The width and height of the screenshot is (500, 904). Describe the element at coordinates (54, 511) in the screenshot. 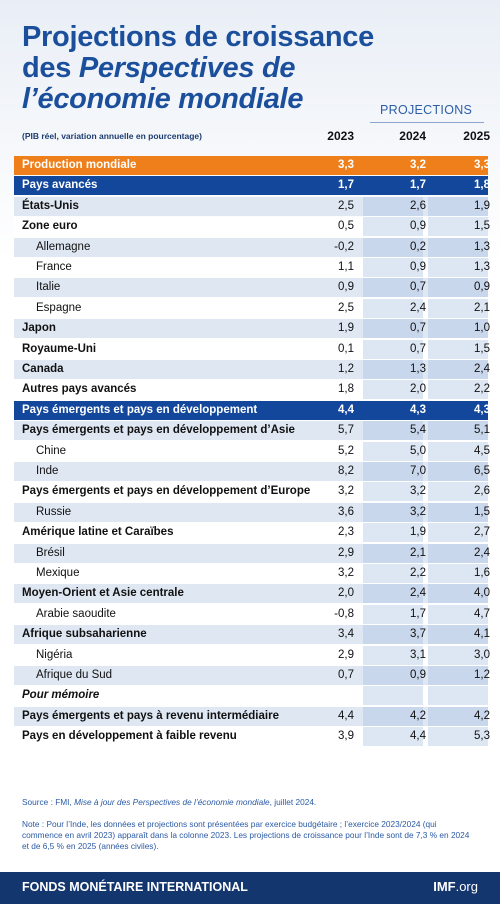

I see `row-label: Russie` at that location.